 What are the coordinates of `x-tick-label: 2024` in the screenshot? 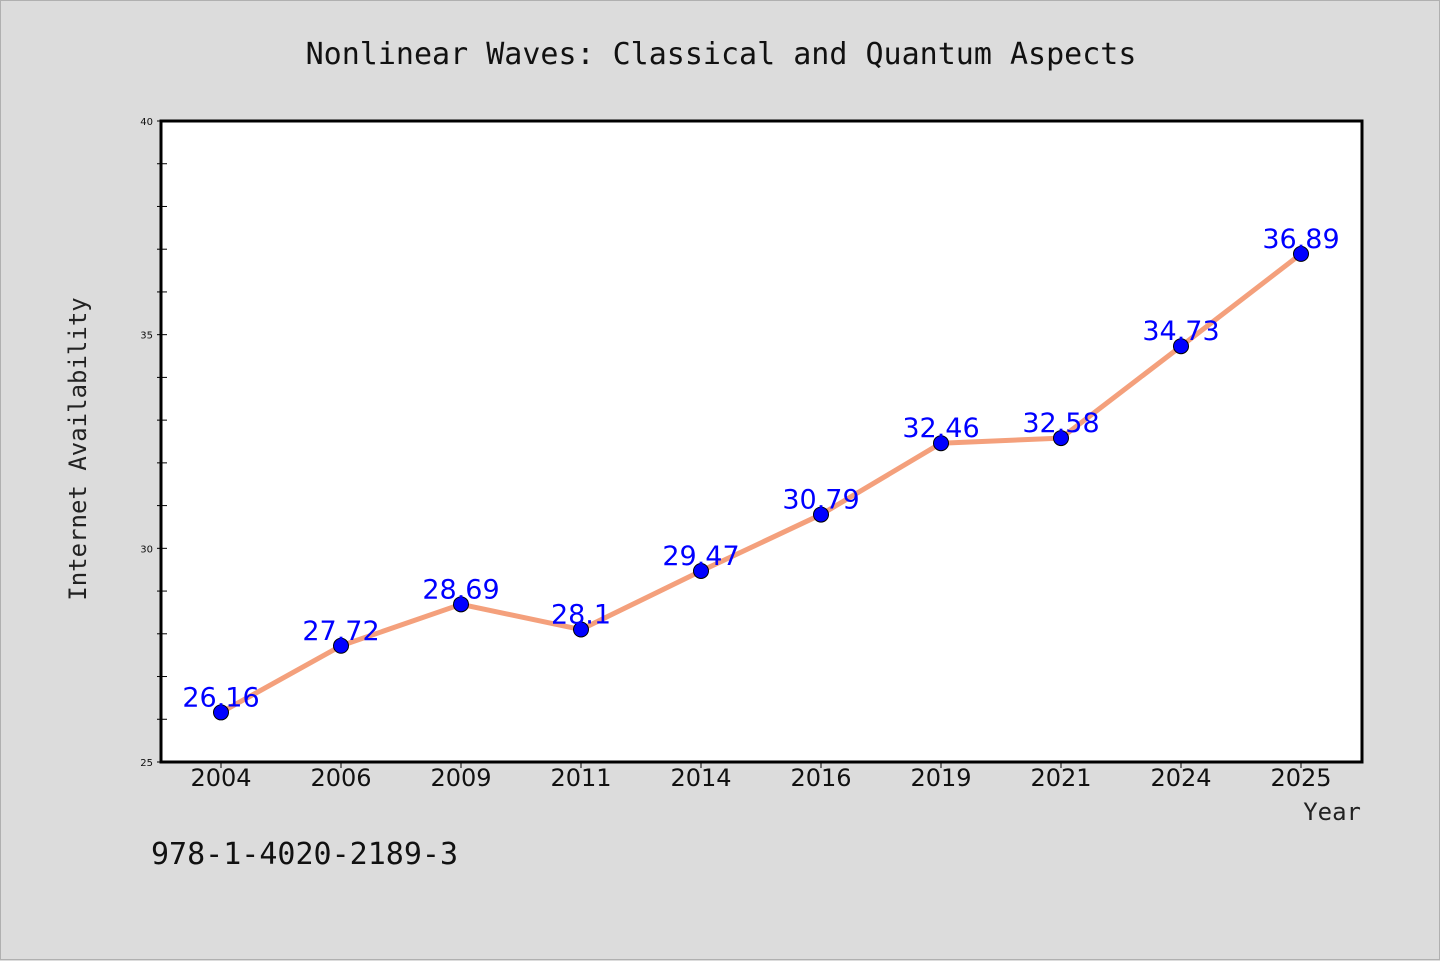 It's located at (1180, 778).